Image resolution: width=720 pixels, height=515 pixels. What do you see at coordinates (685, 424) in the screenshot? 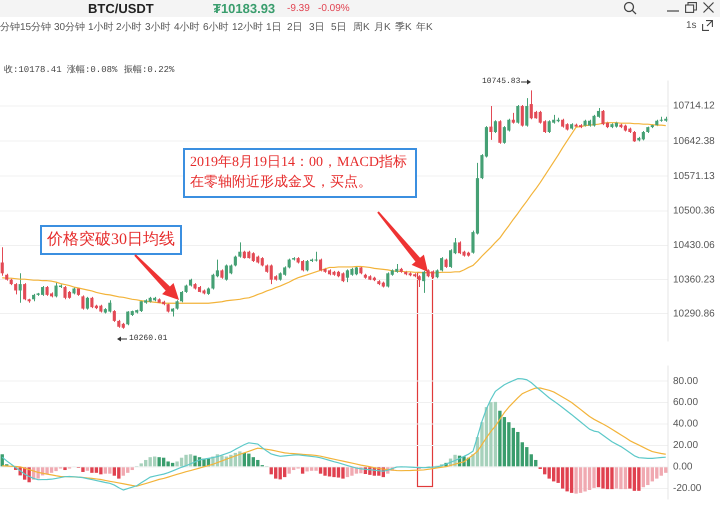
I see `y-tick-label: 40.00` at bounding box center [685, 424].